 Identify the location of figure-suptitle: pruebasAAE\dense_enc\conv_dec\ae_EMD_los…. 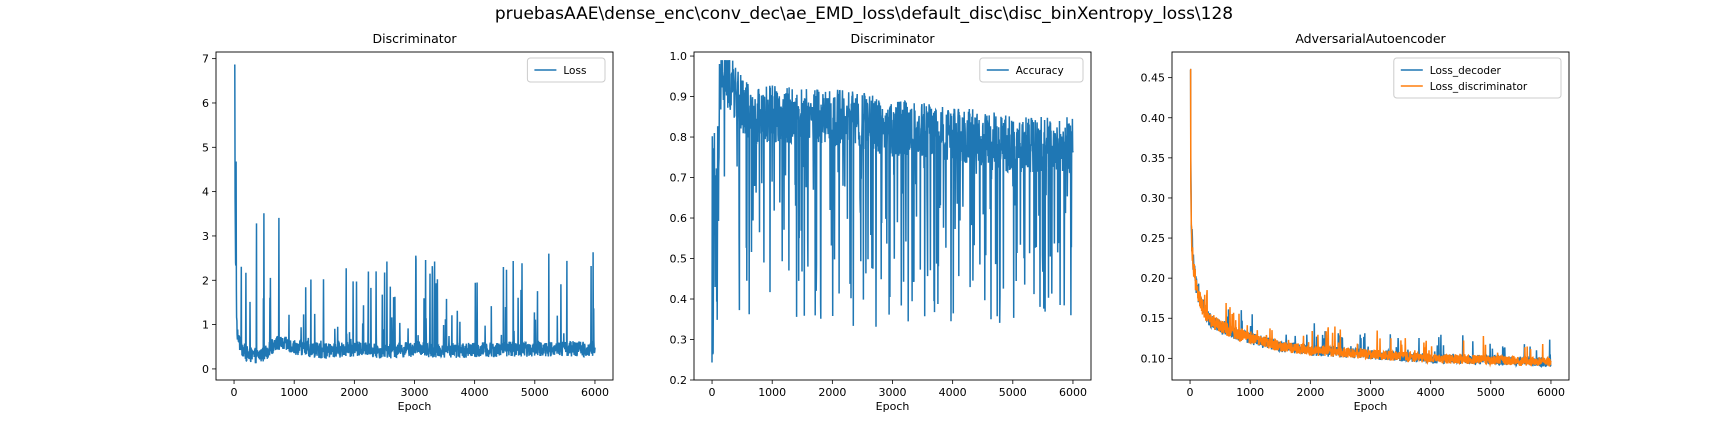
(864, 14).